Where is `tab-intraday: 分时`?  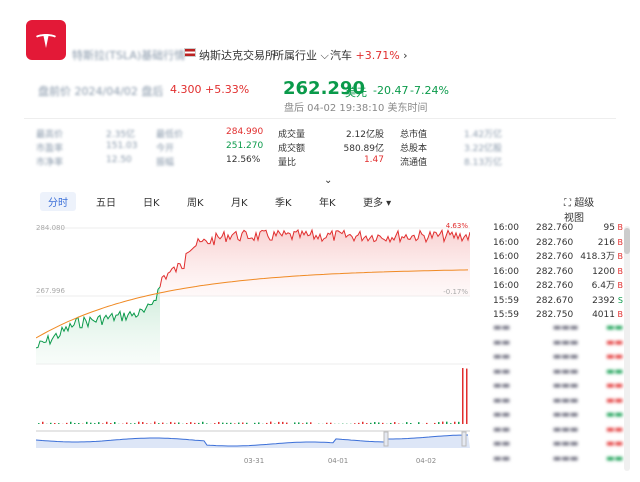 tab-intraday: 分时 is located at coordinates (58, 201).